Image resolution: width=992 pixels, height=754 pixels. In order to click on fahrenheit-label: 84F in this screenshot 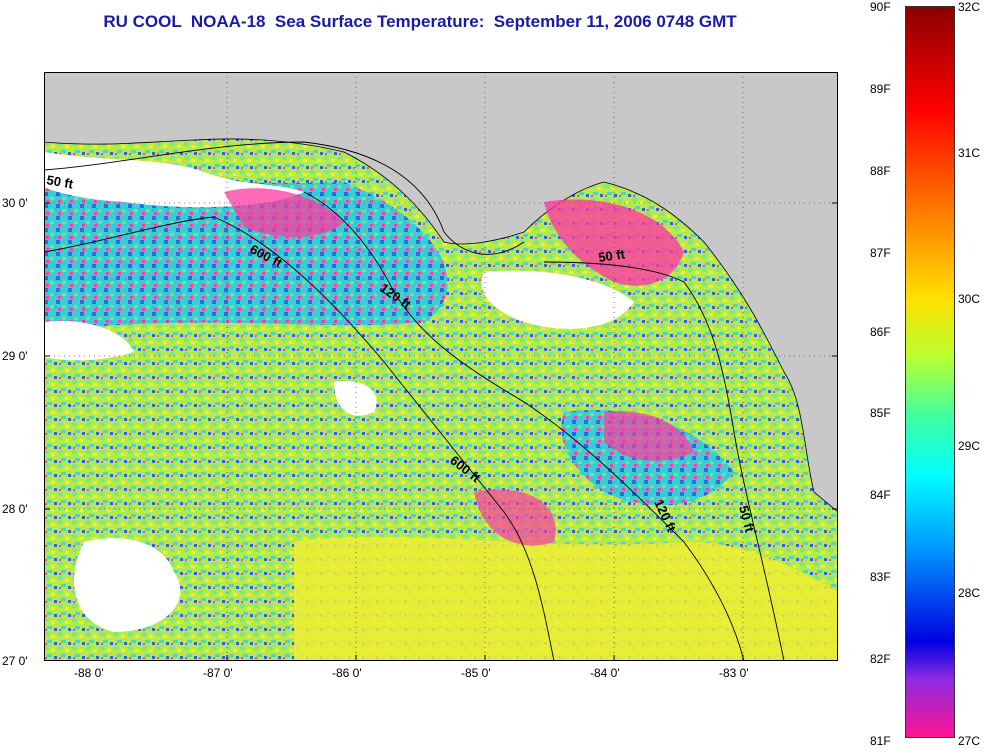, I will do `click(880, 495)`.